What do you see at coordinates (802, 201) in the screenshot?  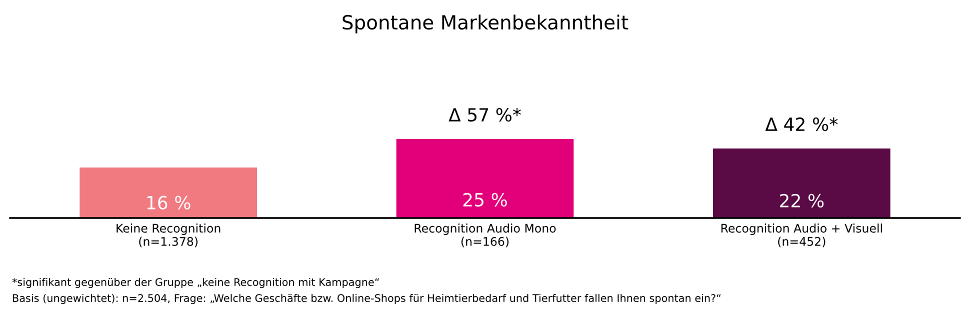 I see `data-label: 22 %` at bounding box center [802, 201].